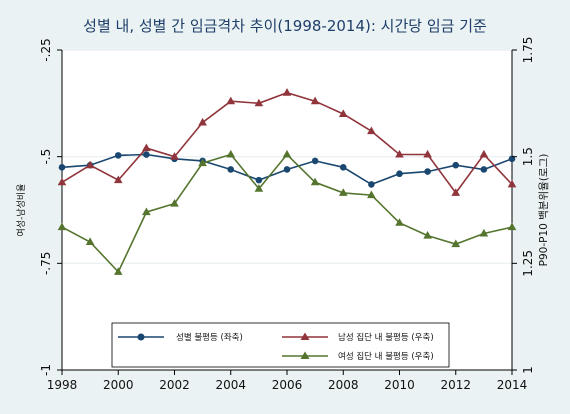 The height and width of the screenshot is (414, 570). I want to click on legend-marker-female, so click(305, 355).